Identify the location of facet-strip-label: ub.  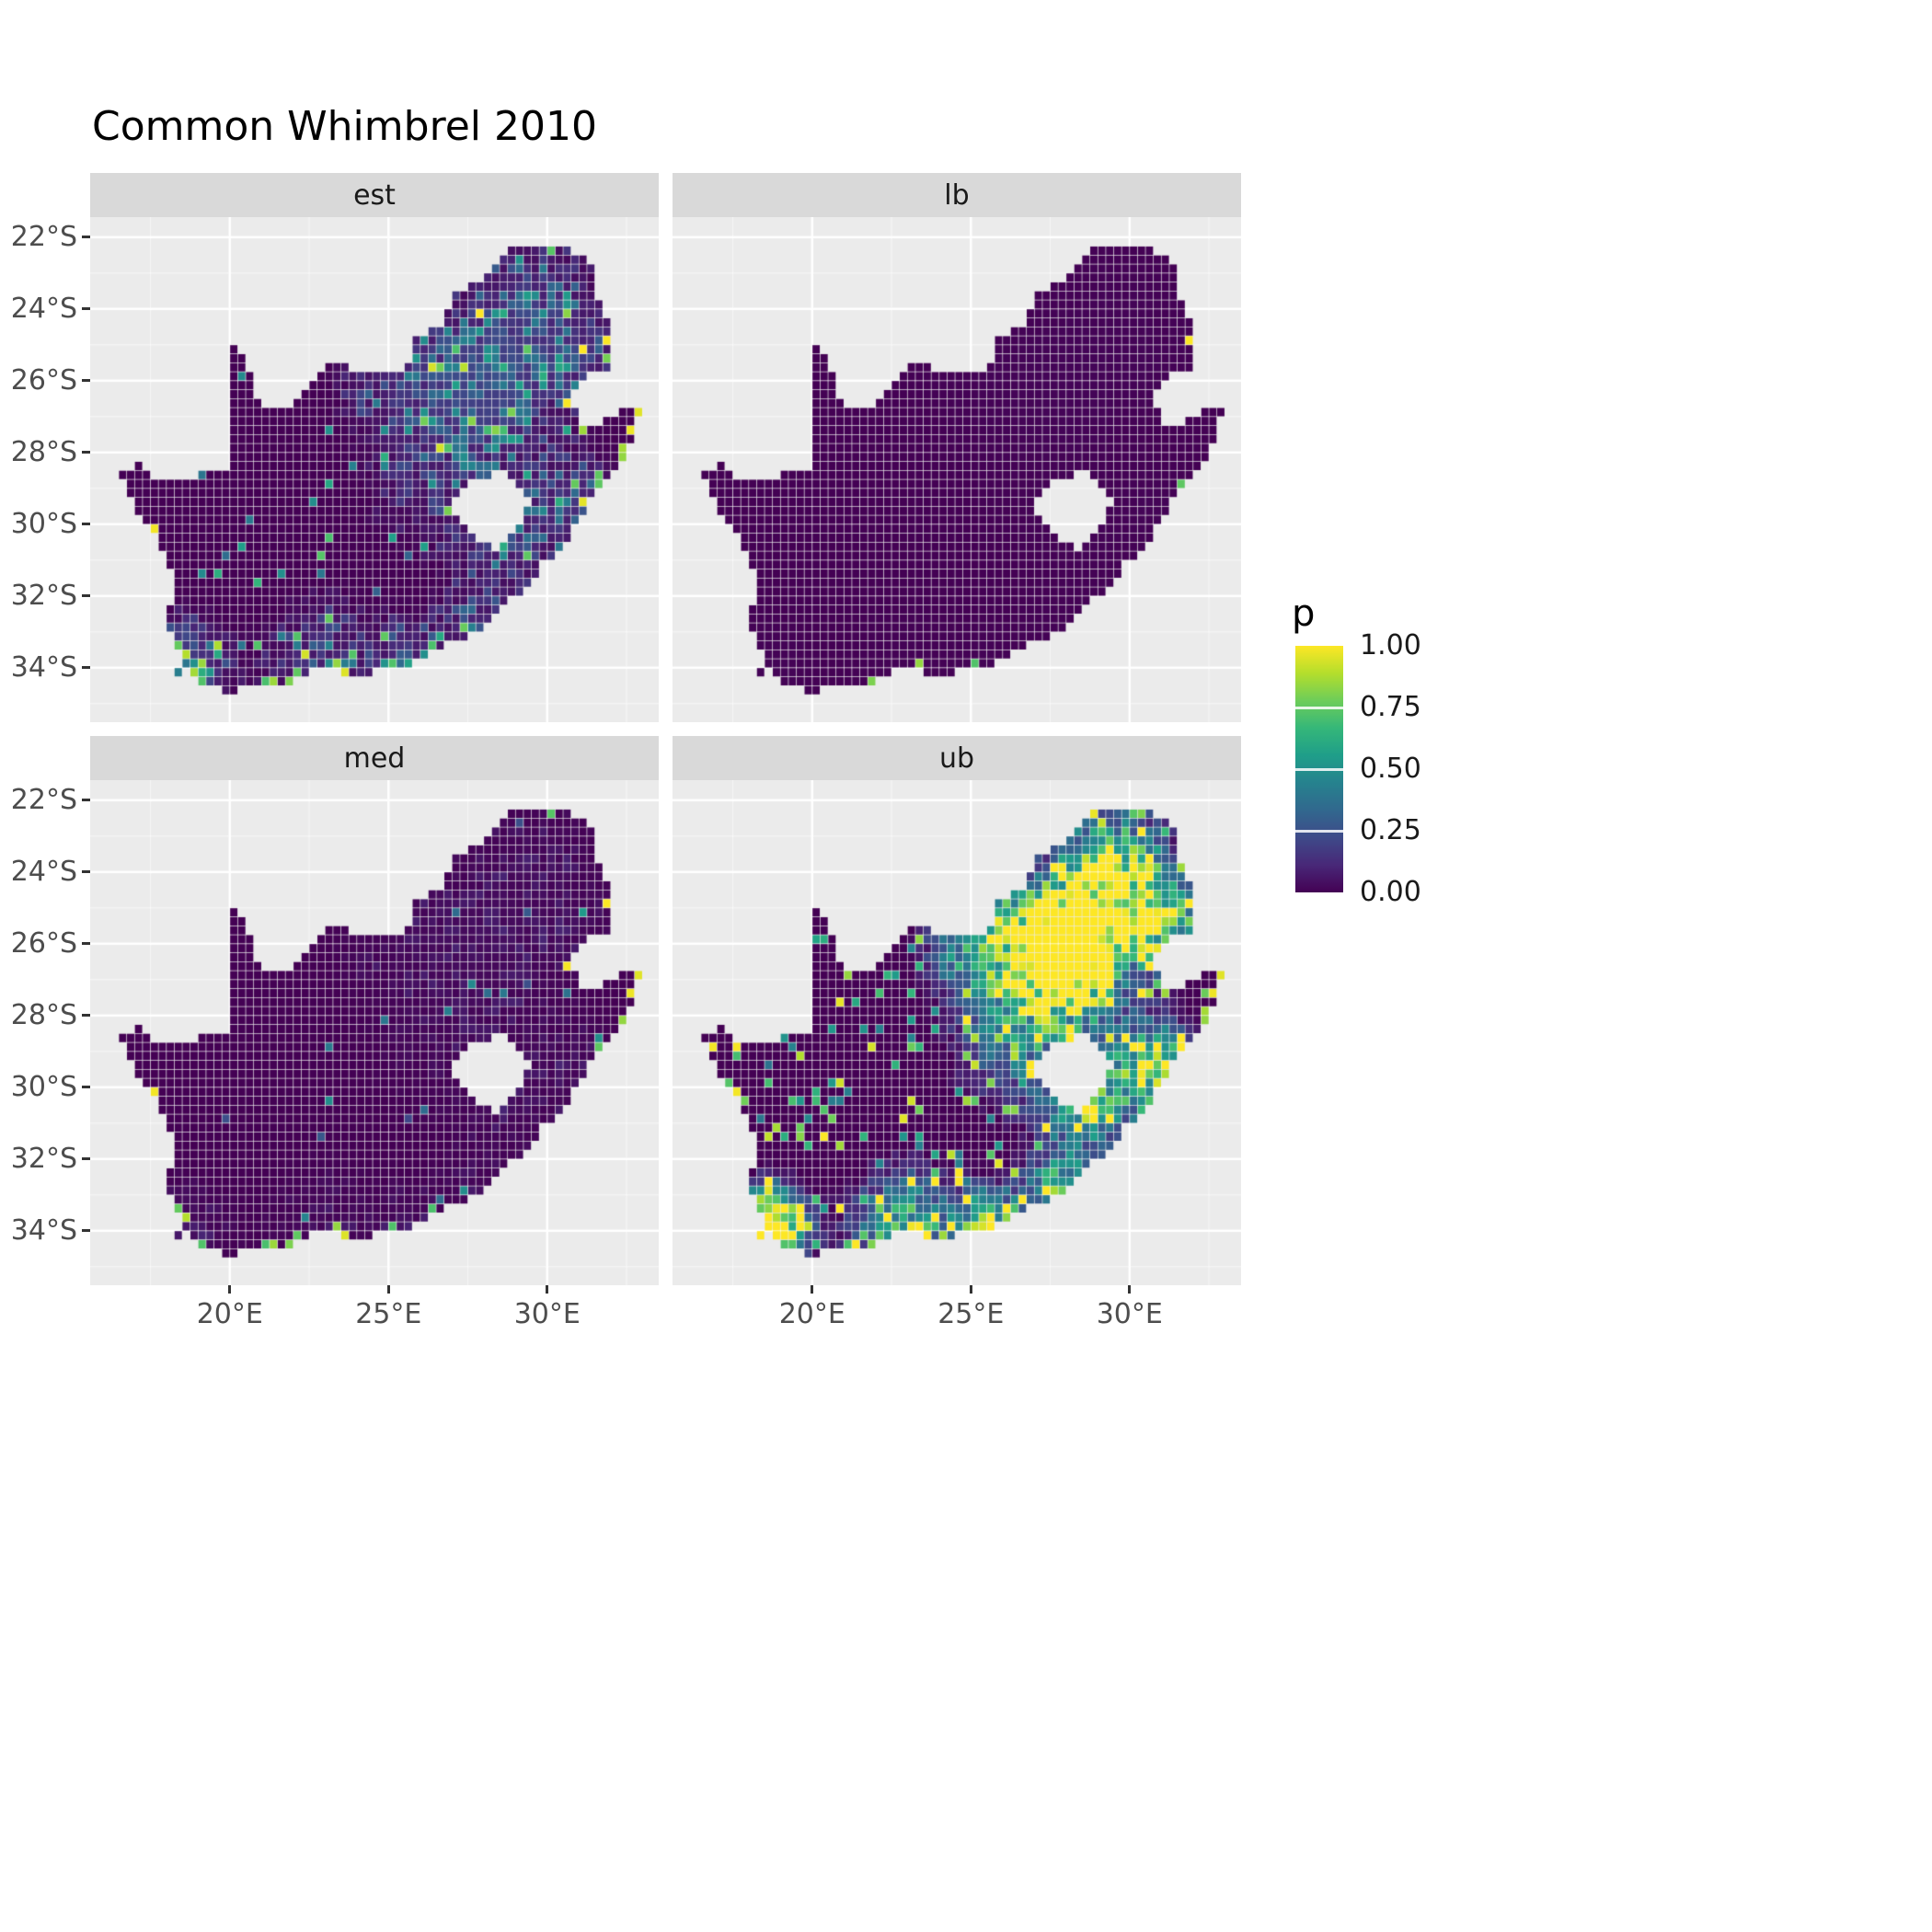
(956, 758).